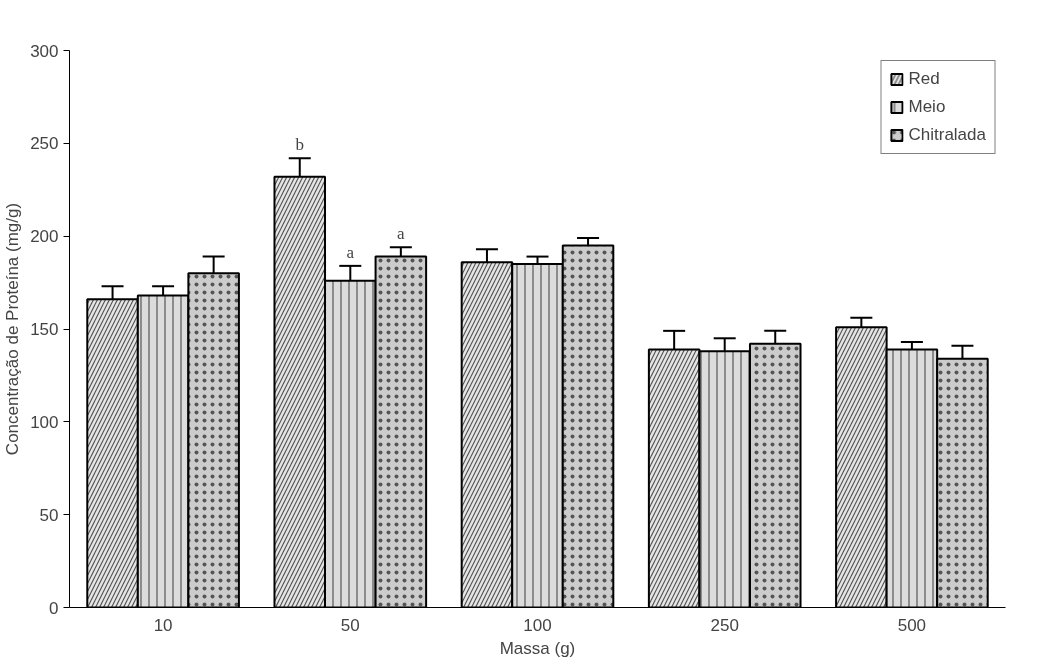  Describe the element at coordinates (912, 625) in the screenshot. I see `x-tick-label: 500` at that location.